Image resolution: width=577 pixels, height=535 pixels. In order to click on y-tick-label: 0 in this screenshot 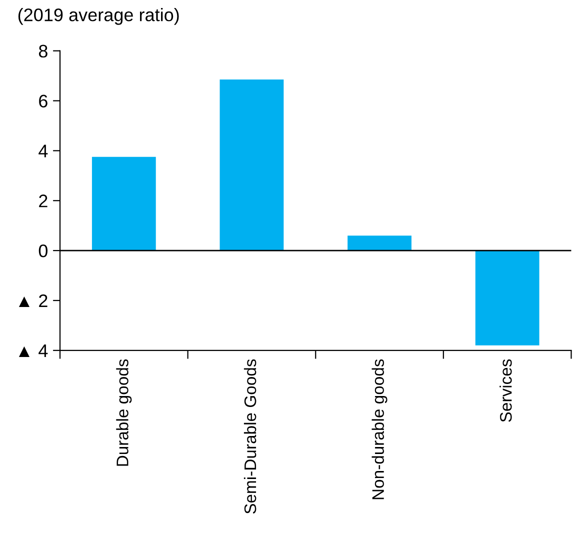, I will do `click(43, 251)`.